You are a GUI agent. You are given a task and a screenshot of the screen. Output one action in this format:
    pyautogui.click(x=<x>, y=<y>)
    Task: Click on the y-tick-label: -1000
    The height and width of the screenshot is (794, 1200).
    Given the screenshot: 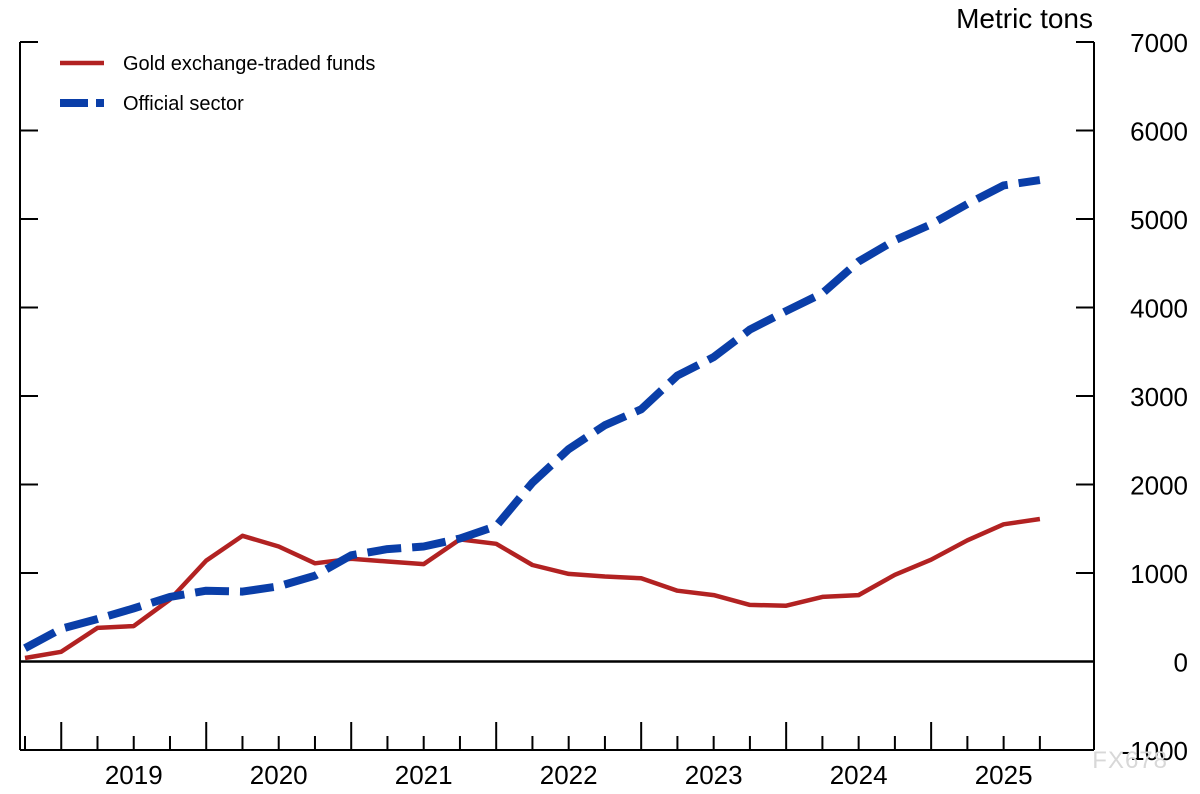 What is the action you would take?
    pyautogui.click(x=1155, y=751)
    